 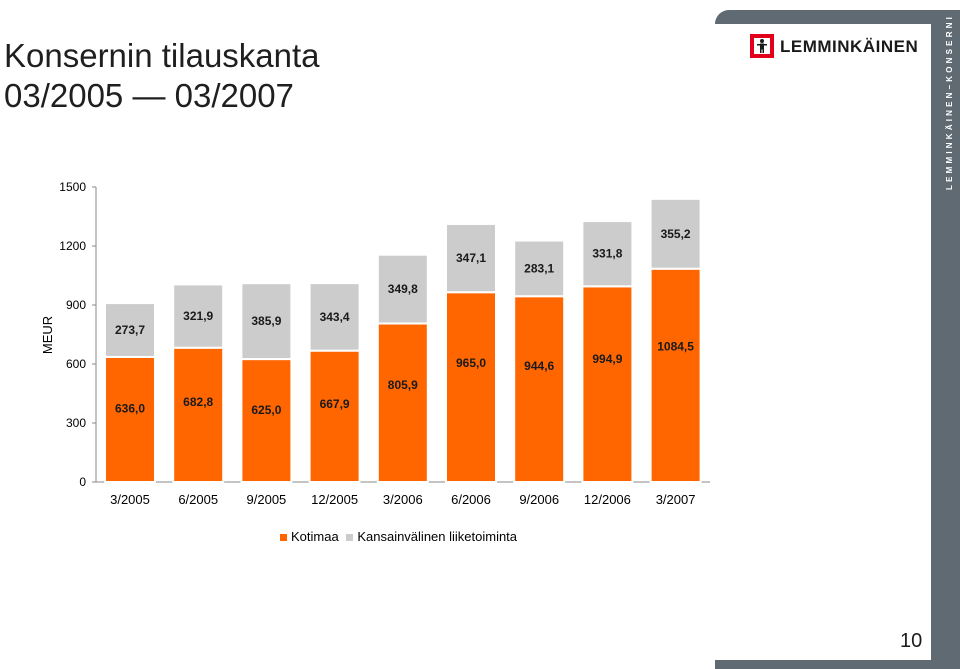 I want to click on data-label-kansainvalinen: 321,9, so click(x=198, y=316).